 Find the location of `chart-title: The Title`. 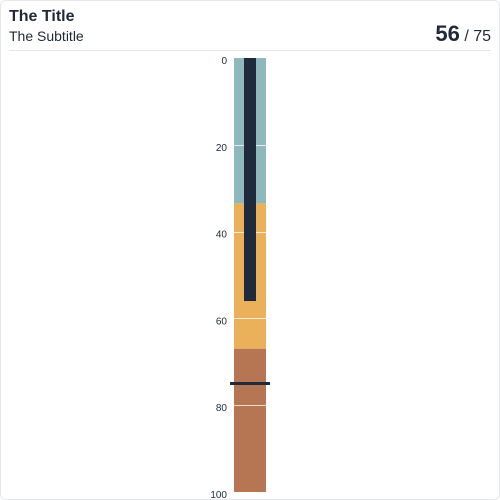

chart-title: The Title is located at coordinates (42, 16).